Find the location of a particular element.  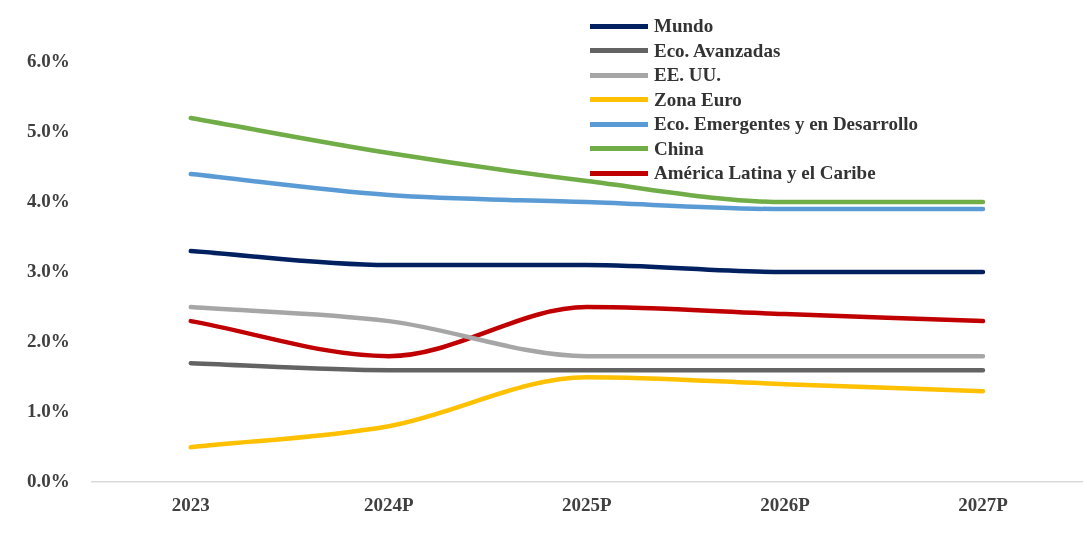

legend-label: Mundo is located at coordinates (684, 26).